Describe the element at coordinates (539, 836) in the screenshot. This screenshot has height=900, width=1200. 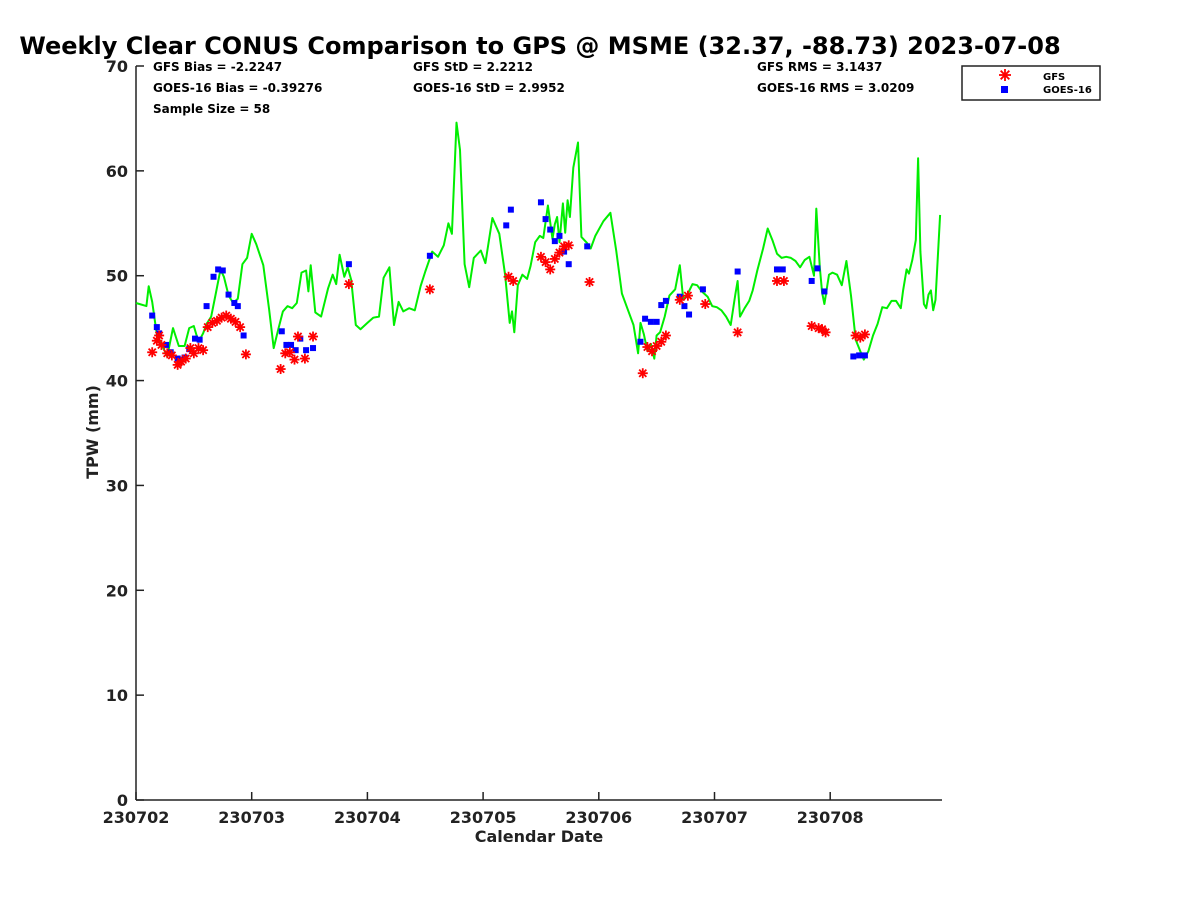
I see `x-axis-label: Calendar Date` at that location.